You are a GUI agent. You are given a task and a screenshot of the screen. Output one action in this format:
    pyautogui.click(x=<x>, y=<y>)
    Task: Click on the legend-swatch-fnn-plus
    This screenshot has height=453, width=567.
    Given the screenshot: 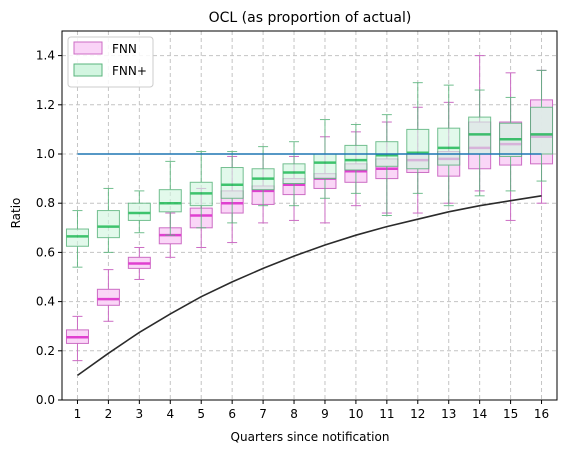 What is the action you would take?
    pyautogui.click(x=88, y=70)
    